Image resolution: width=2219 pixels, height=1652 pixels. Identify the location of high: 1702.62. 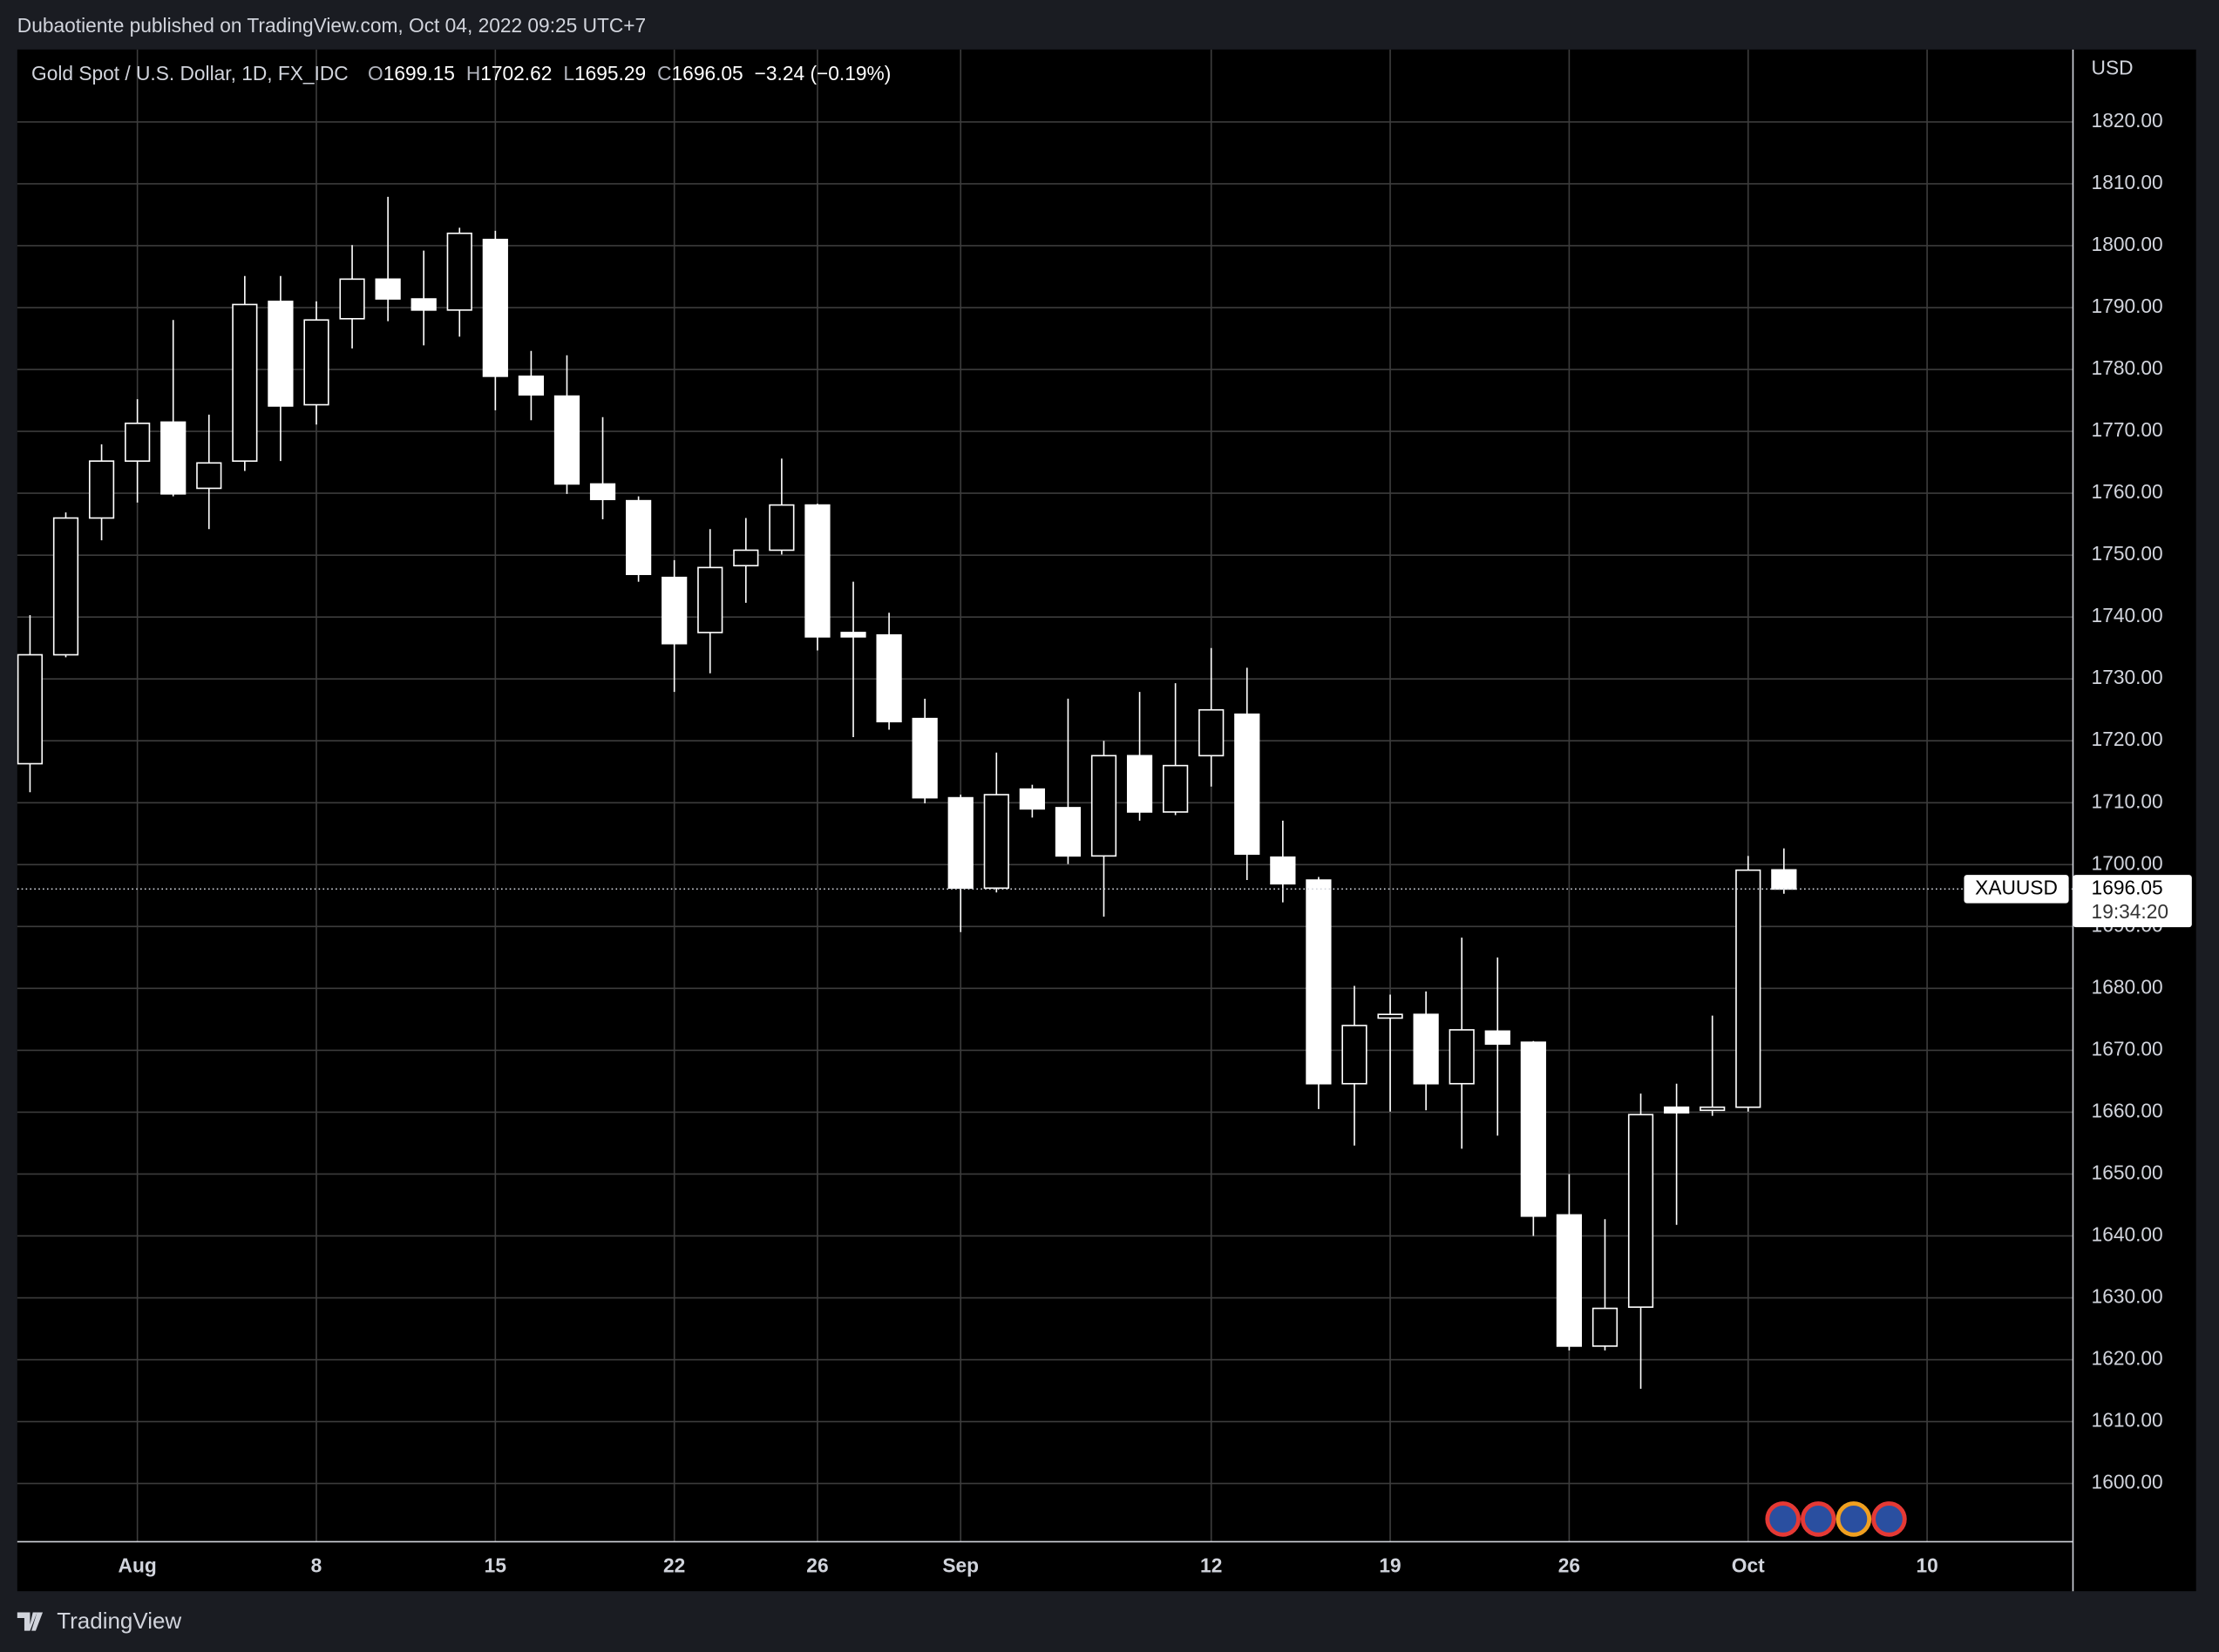
(516, 73).